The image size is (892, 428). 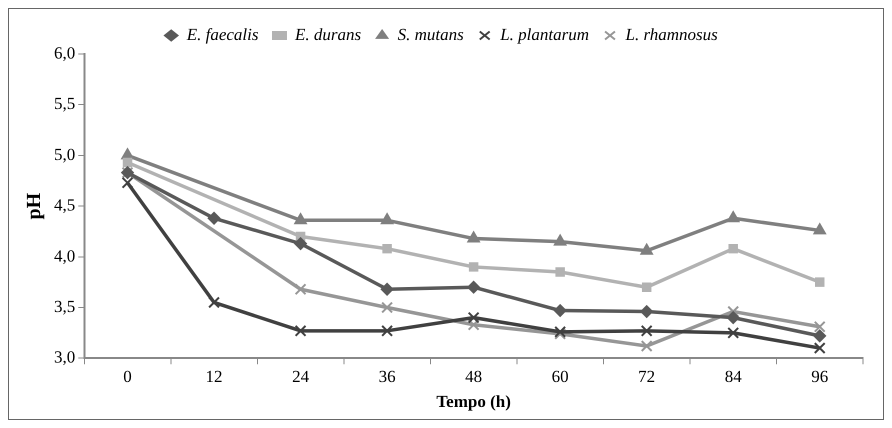 What do you see at coordinates (222, 34) in the screenshot?
I see `legend-label: E. faecalis` at bounding box center [222, 34].